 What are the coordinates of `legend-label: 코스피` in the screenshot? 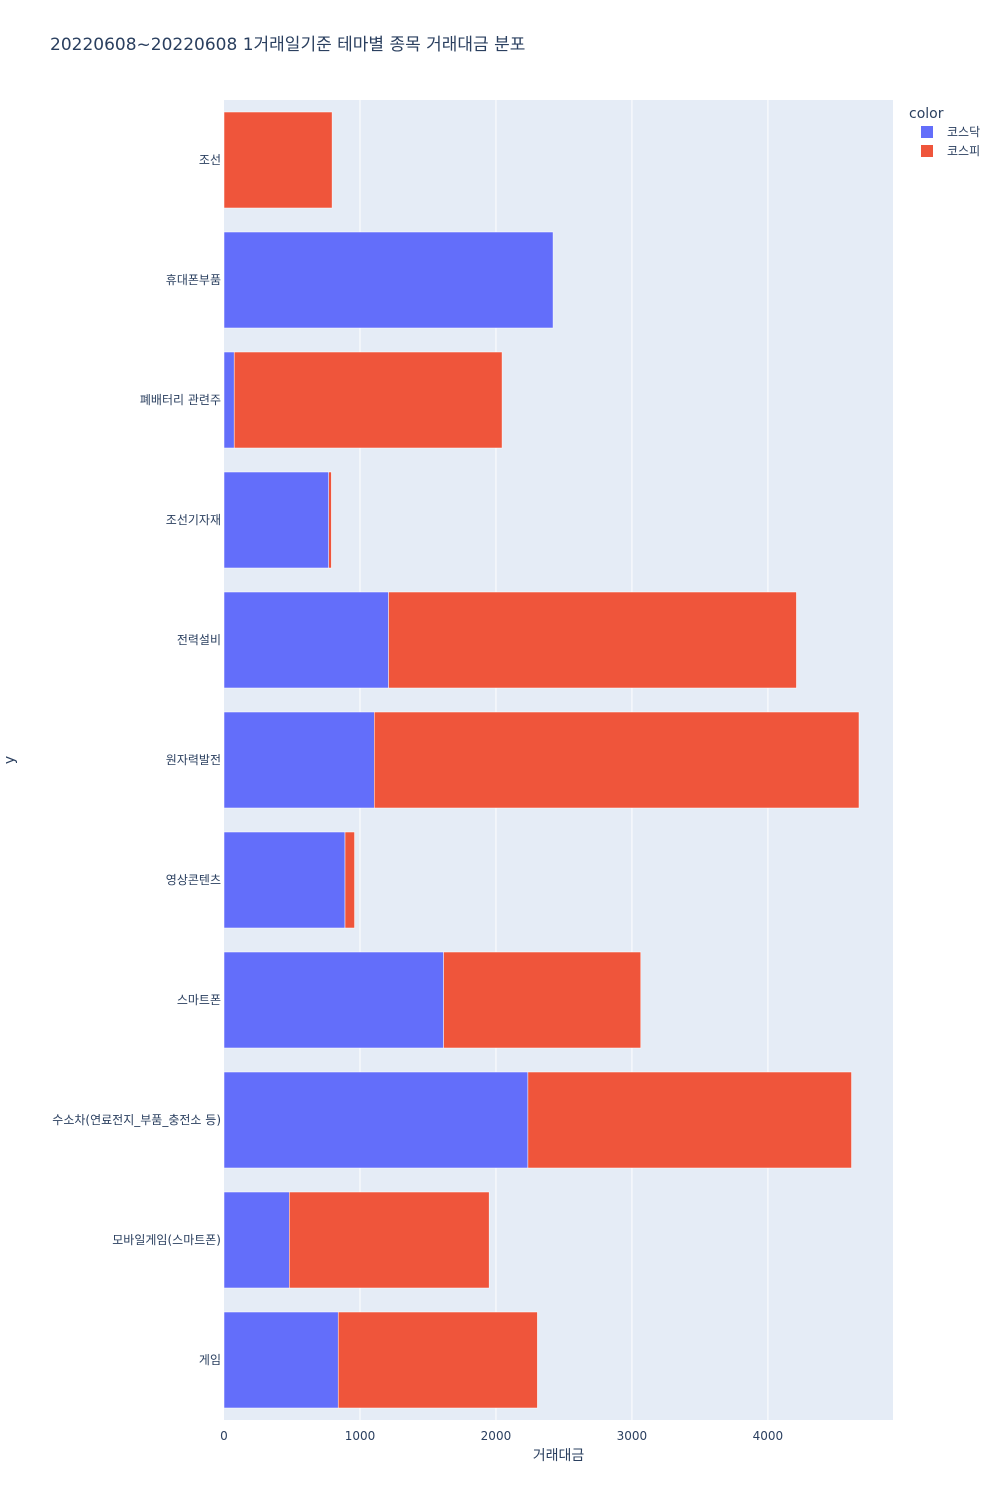 It's located at (963, 151).